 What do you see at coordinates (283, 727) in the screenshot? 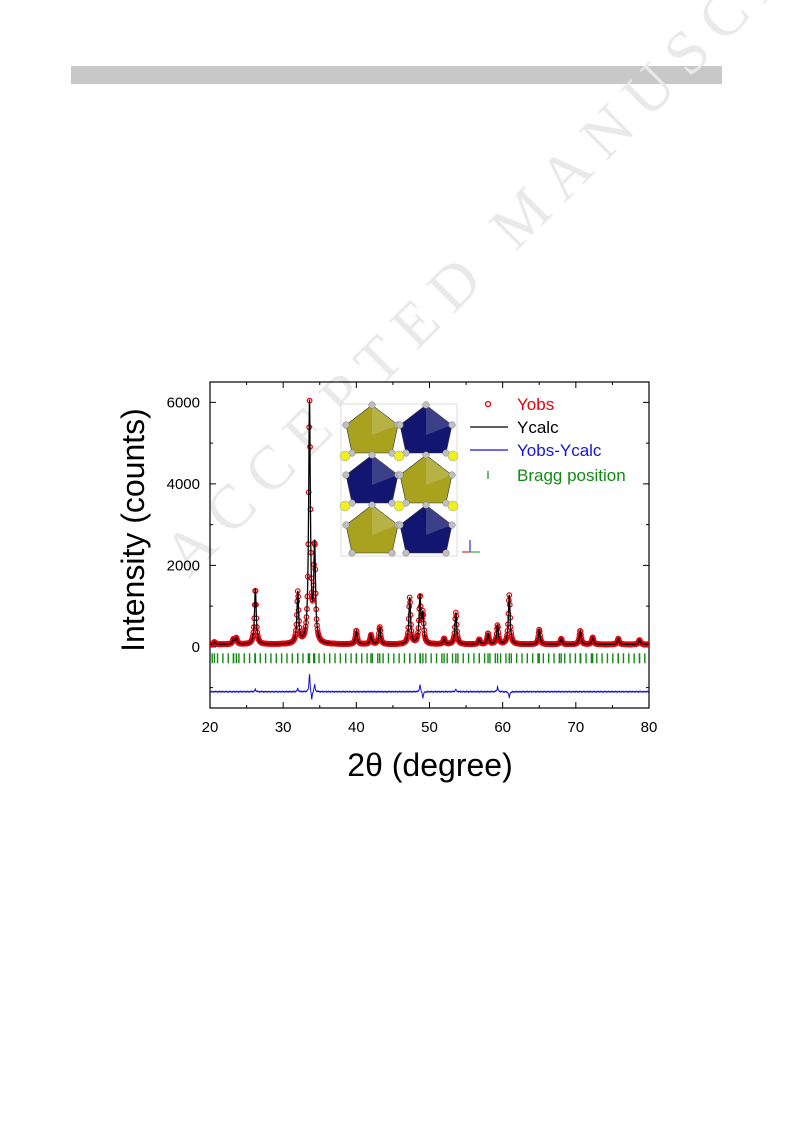
I see `x-tick-label: 30` at bounding box center [283, 727].